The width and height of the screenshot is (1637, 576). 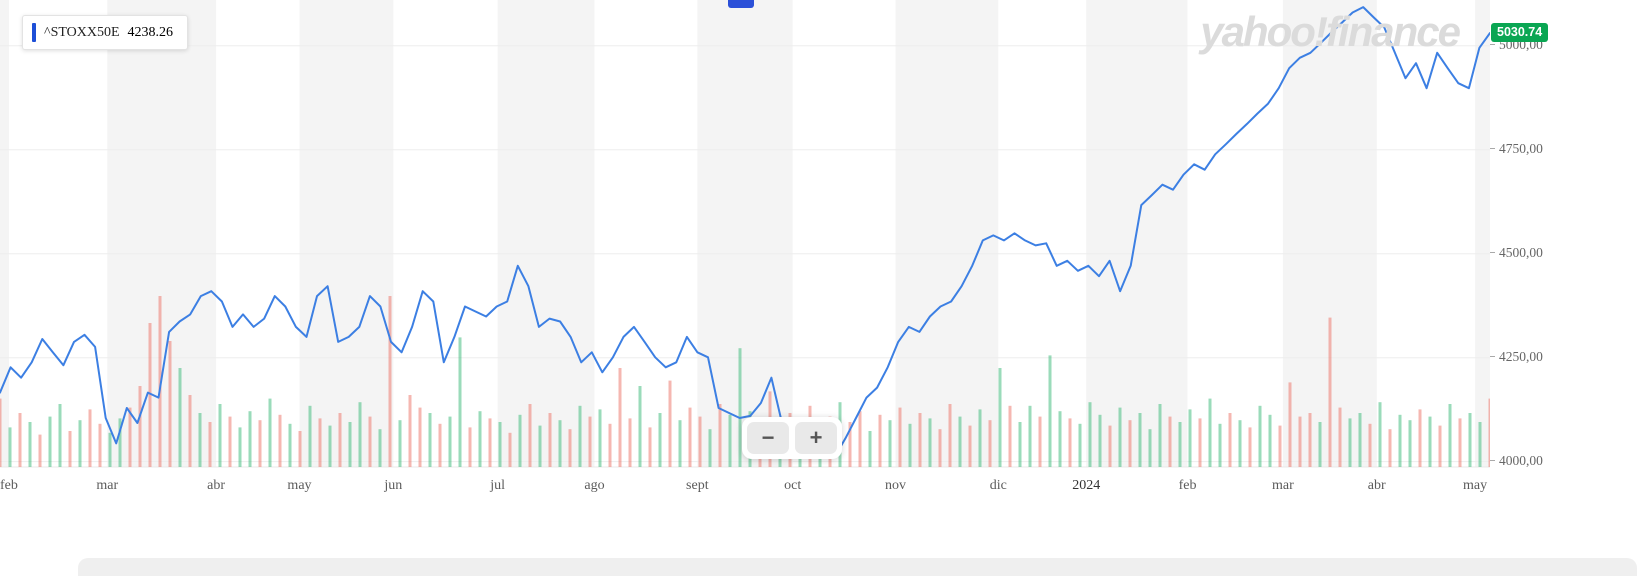 I want to click on current-price-badge: 5030.74, so click(x=1520, y=32).